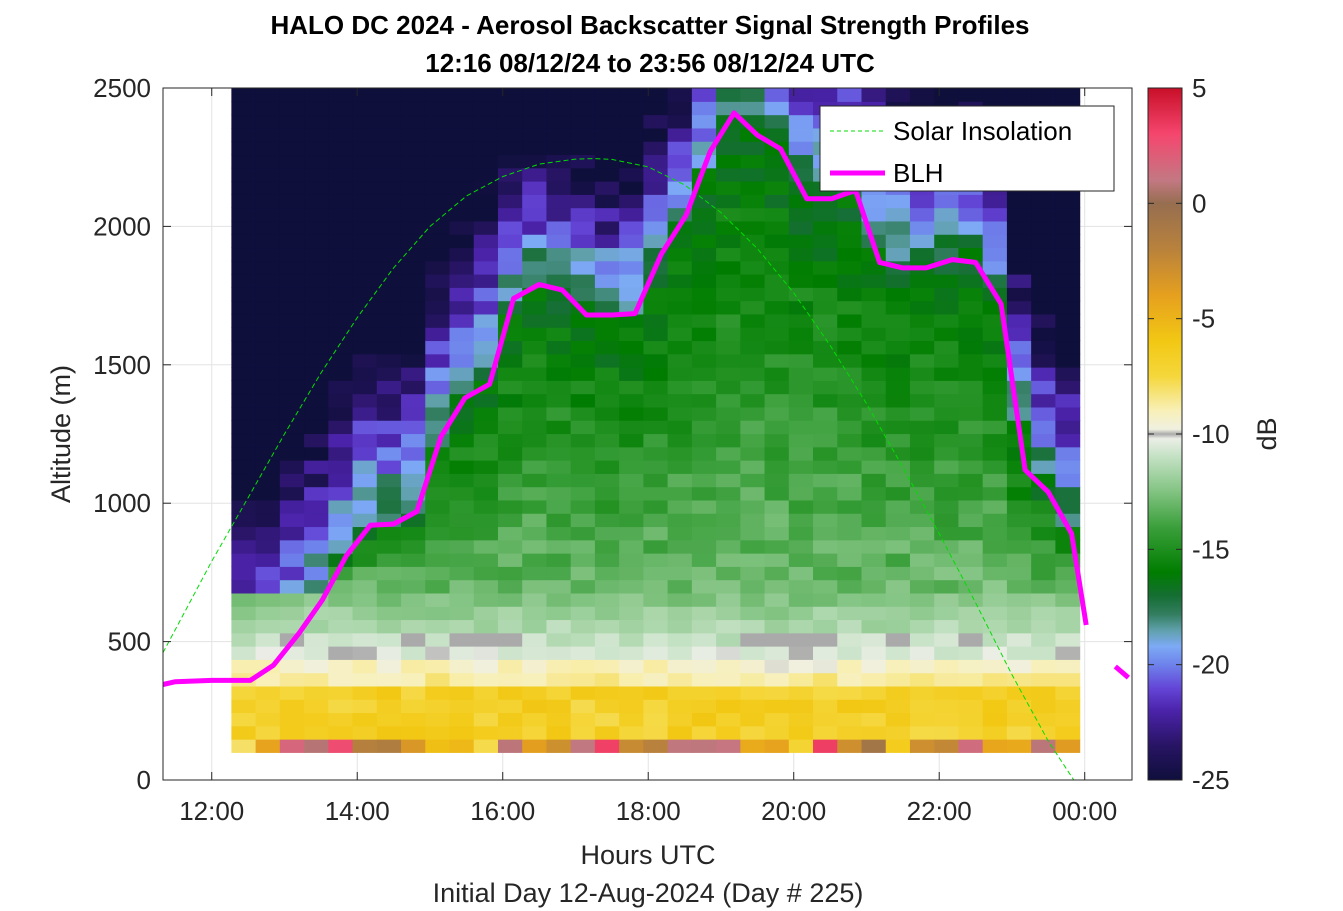  What do you see at coordinates (982, 131) in the screenshot?
I see `legend-label-solar: Solar Insolation` at bounding box center [982, 131].